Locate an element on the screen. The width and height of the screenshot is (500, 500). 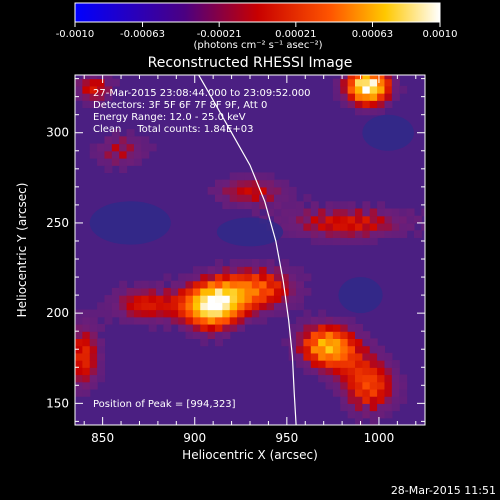
info-line-time: 27-Mar-2015 23:08:44.000 to 23:09:52.000 is located at coordinates (202, 93).